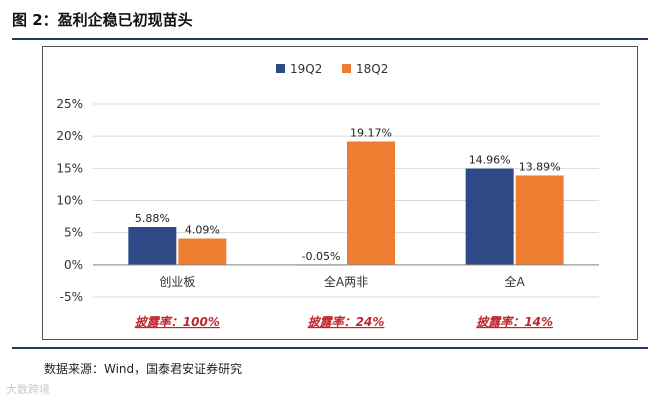 Image resolution: width=663 pixels, height=404 pixels. What do you see at coordinates (540, 166) in the screenshot?
I see `data-label: 13.89%` at bounding box center [540, 166].